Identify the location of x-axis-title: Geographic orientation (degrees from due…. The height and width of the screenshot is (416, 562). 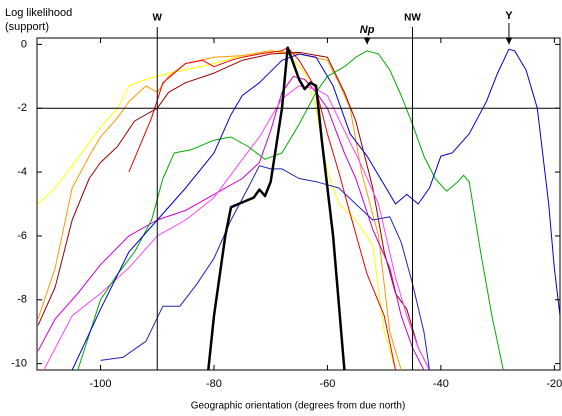
(298, 406).